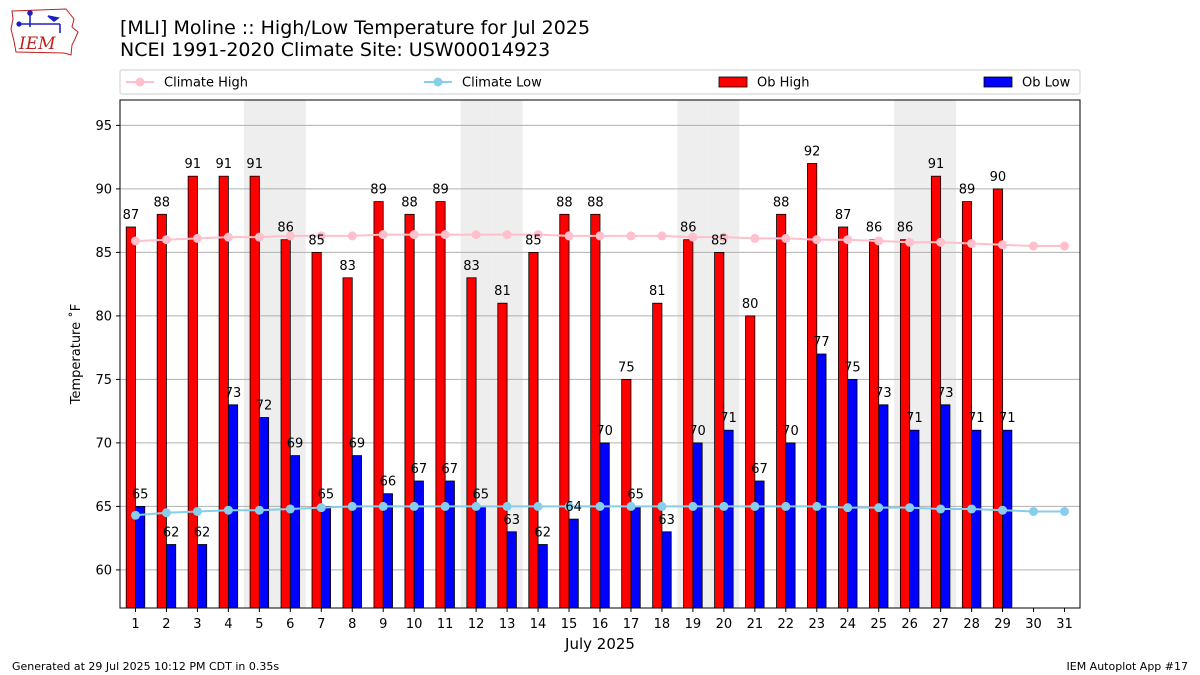 This screenshot has height=675, width=1200. What do you see at coordinates (103, 443) in the screenshot?
I see `y-tick-label: 70` at bounding box center [103, 443].